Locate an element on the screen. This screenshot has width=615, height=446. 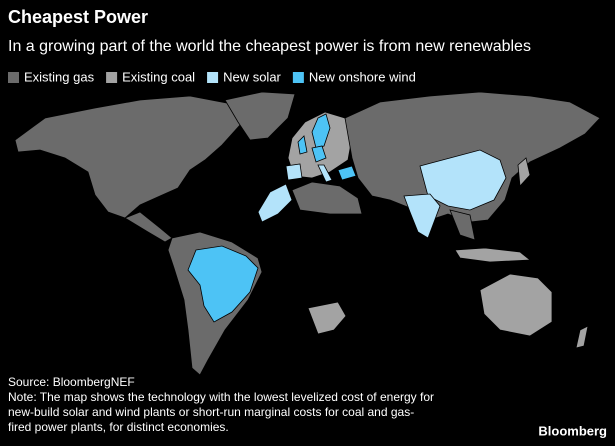
central-america is located at coordinates (148, 227).